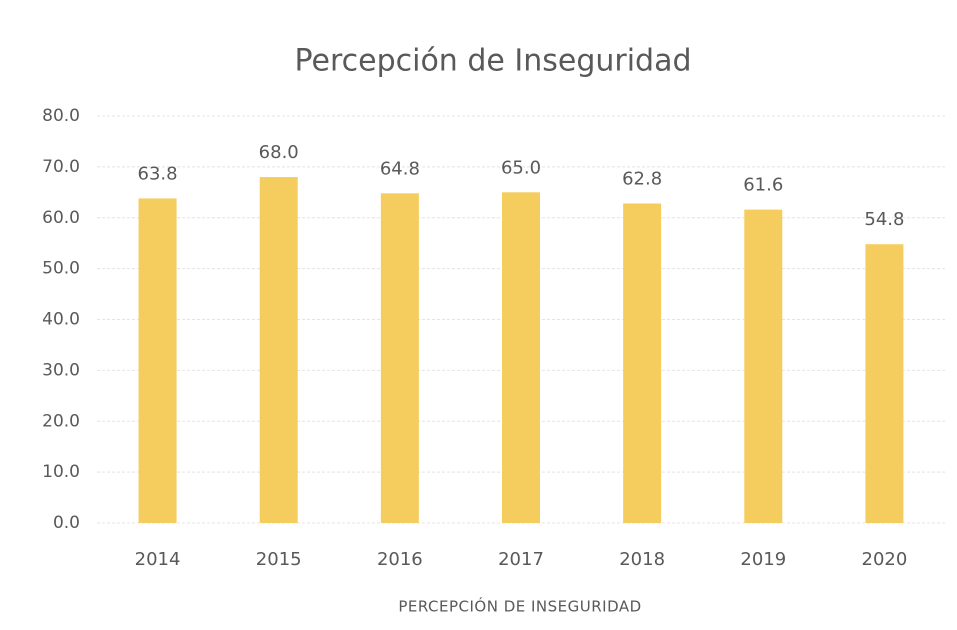  What do you see at coordinates (521, 167) in the screenshot?
I see `value-label: 65.0` at bounding box center [521, 167].